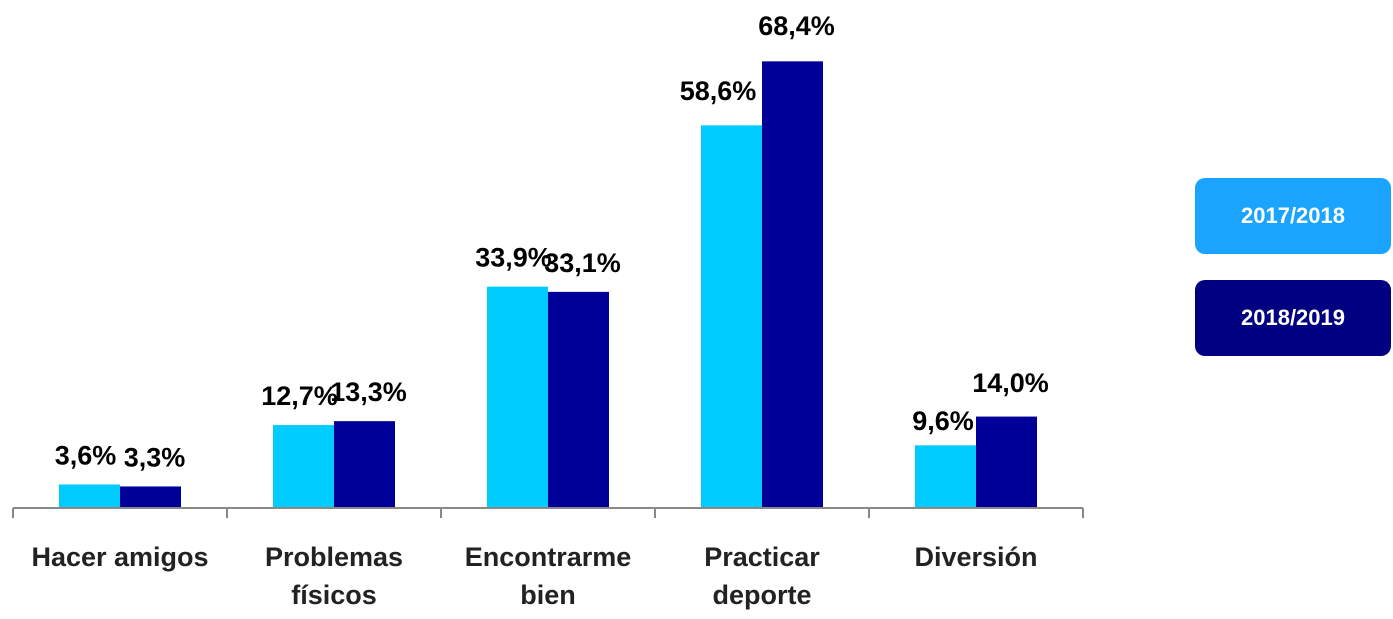 This screenshot has width=1393, height=619. What do you see at coordinates (943, 421) in the screenshot?
I see `value-label-1-5: 9,6%` at bounding box center [943, 421].